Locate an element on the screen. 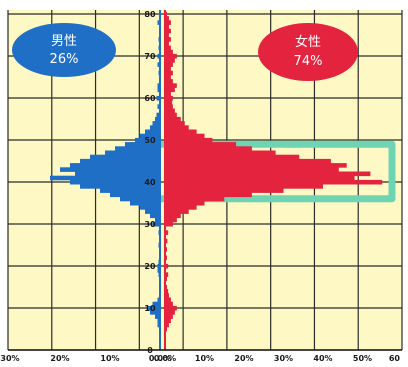  male-percent-label: 26% is located at coordinates (64, 59).